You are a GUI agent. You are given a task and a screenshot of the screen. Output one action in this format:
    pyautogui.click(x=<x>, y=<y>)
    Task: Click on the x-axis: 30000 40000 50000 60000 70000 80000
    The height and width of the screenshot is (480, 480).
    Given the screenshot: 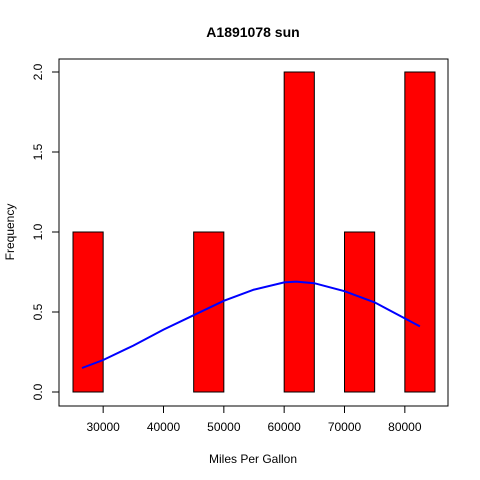 What is the action you would take?
    pyautogui.click(x=254, y=419)
    